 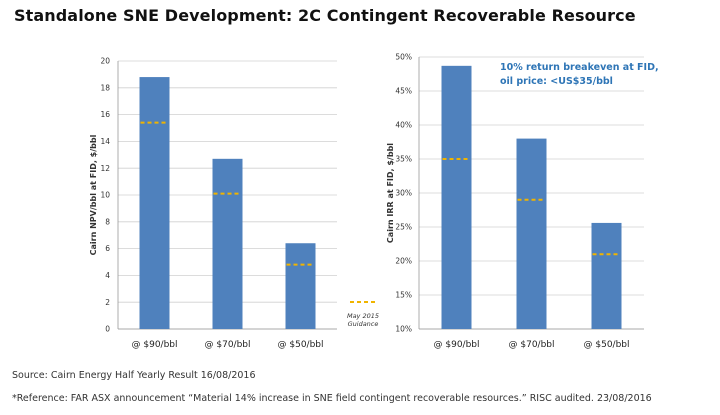 I want to click on npv-y-tick-label: 16, so click(x=105, y=114).